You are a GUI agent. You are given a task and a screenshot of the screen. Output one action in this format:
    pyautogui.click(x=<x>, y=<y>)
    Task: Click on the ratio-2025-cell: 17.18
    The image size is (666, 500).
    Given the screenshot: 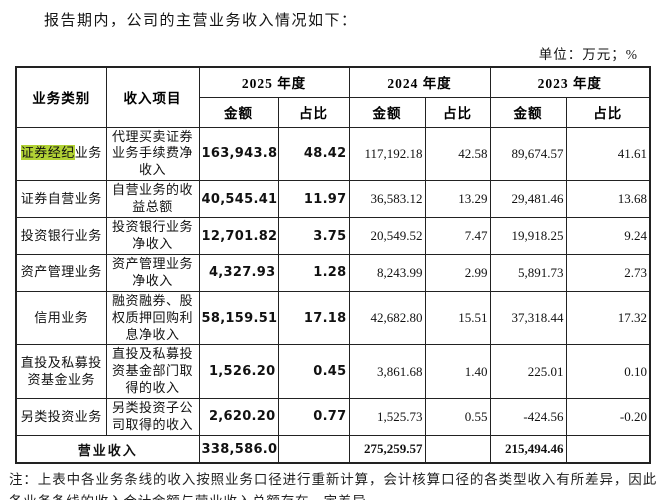 What is the action you would take?
    pyautogui.click(x=313, y=318)
    